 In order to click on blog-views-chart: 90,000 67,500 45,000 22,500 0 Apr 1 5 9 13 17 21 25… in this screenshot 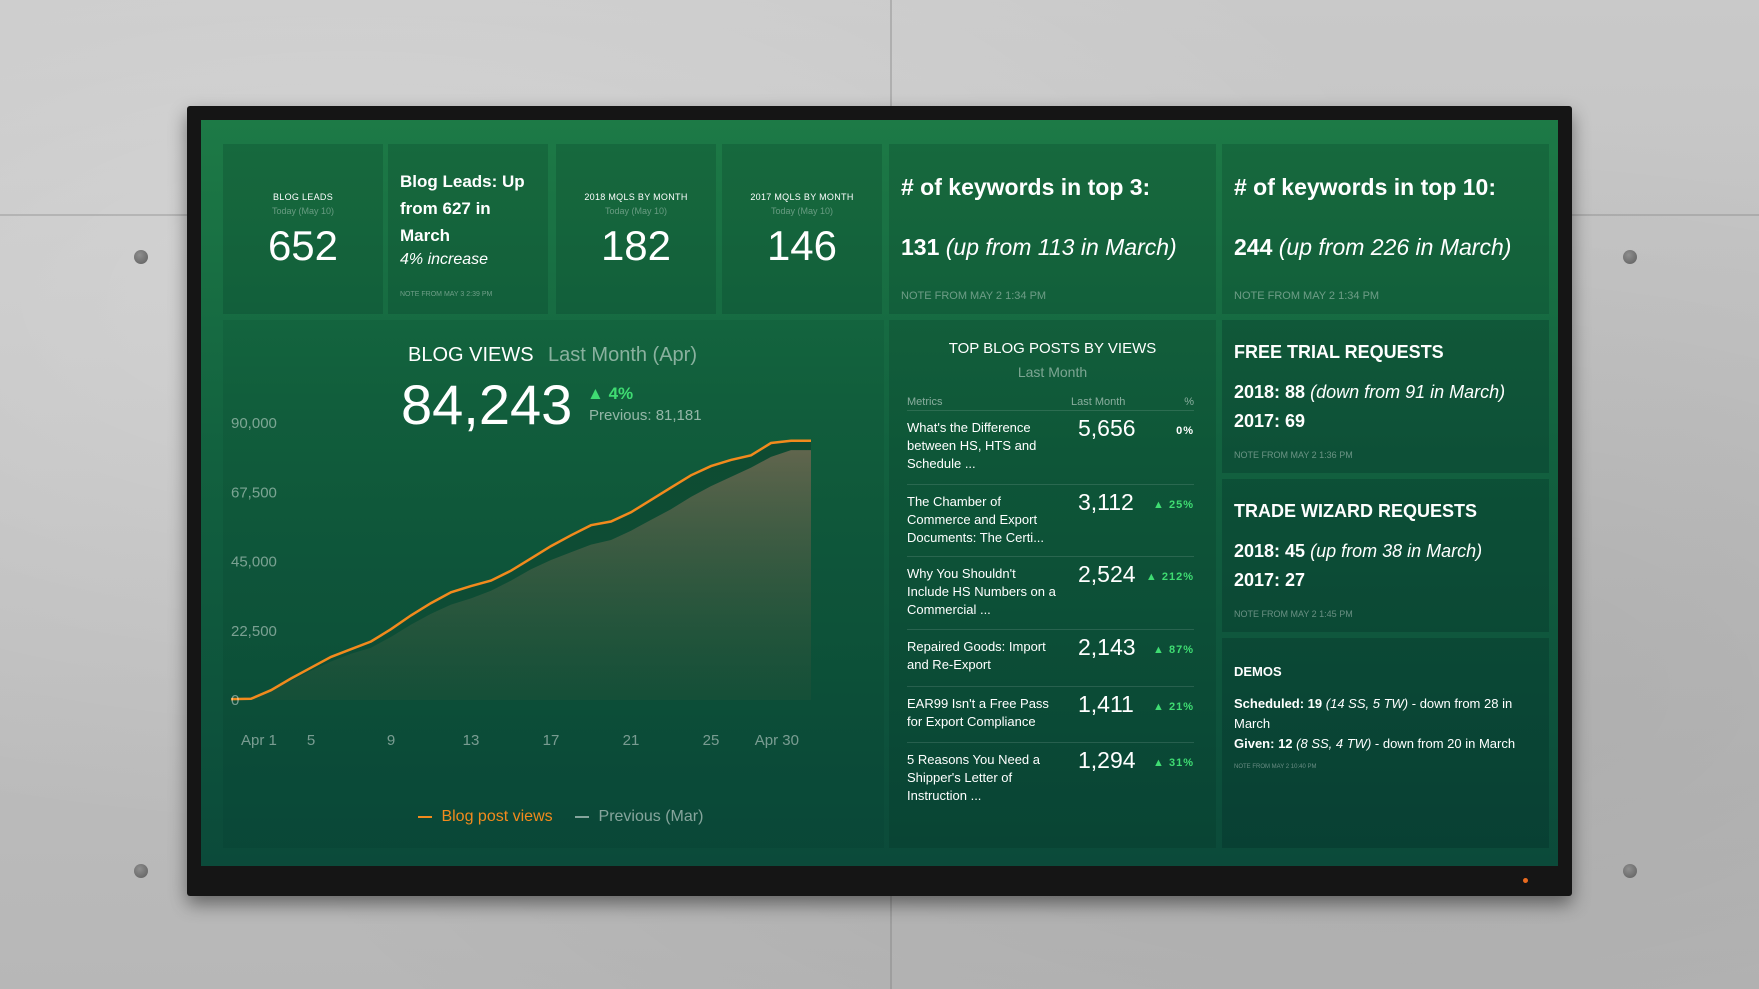, I will do `click(520, 582)`.